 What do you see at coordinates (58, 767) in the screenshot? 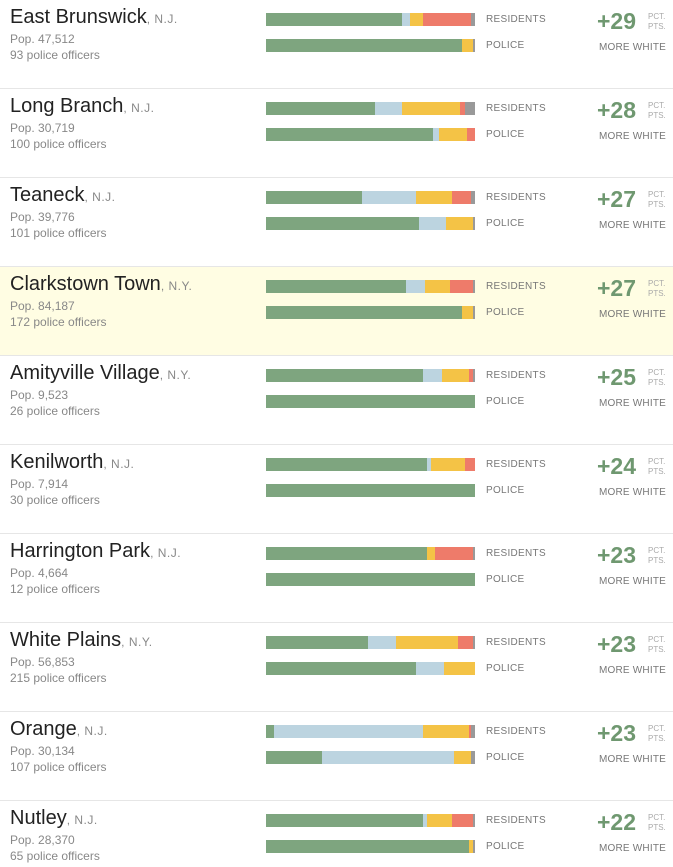
I see `officers-label: 107 police officers` at bounding box center [58, 767].